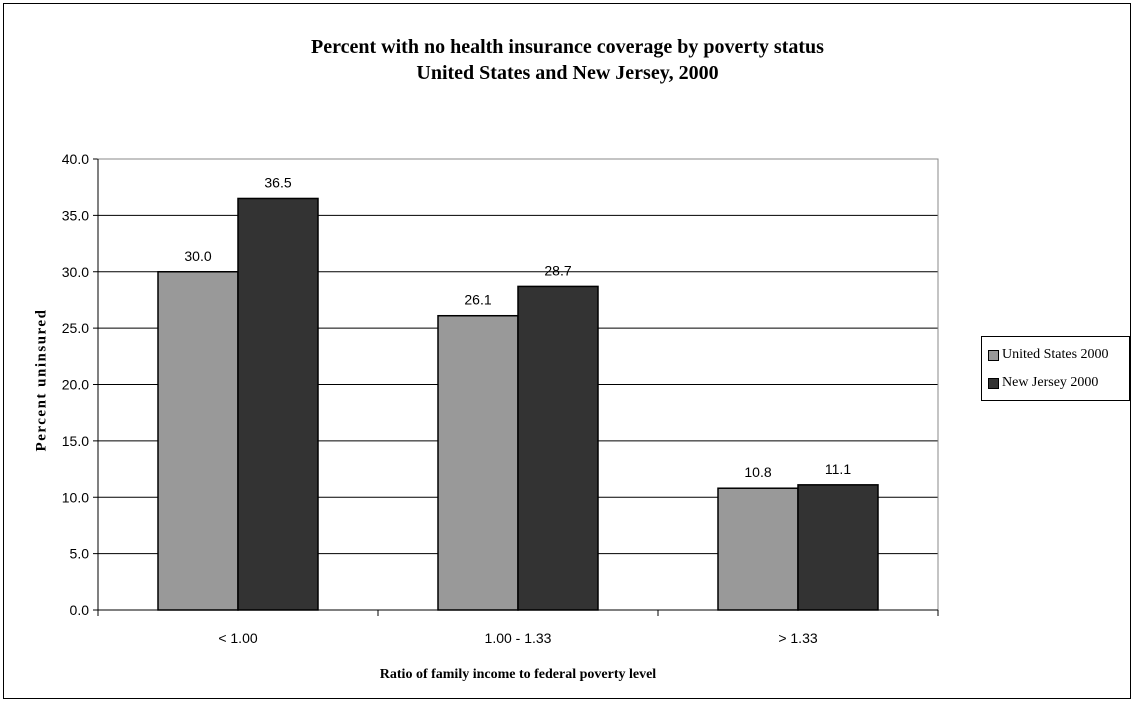 The image size is (1135, 703). What do you see at coordinates (75, 159) in the screenshot?
I see `y-tick-label: 40.0` at bounding box center [75, 159].